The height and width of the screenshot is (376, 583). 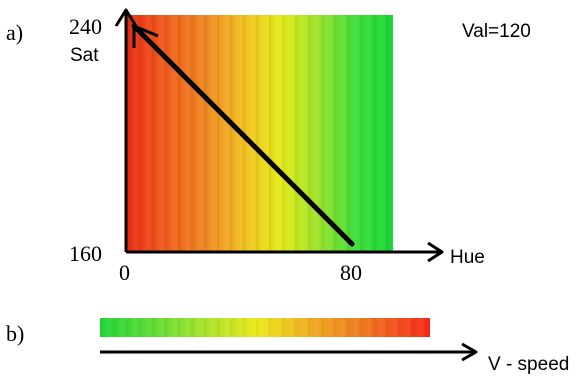 What do you see at coordinates (85, 253) in the screenshot?
I see `sat-min-label: 160` at bounding box center [85, 253].